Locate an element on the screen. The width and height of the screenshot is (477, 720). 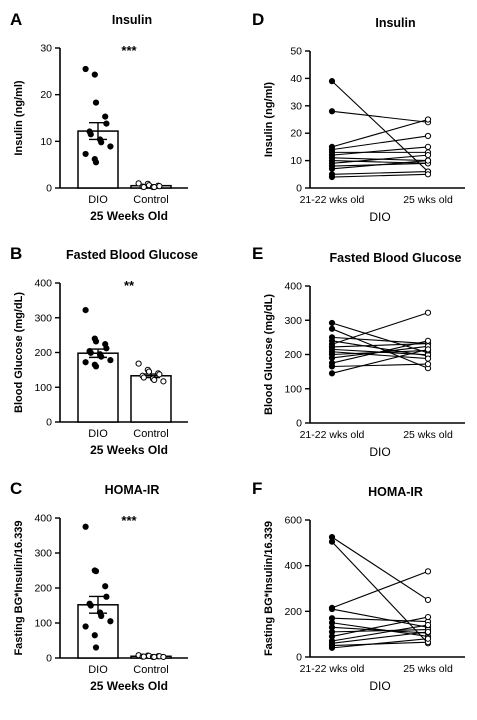
significance-marker: *** is located at coordinates (129, 50).